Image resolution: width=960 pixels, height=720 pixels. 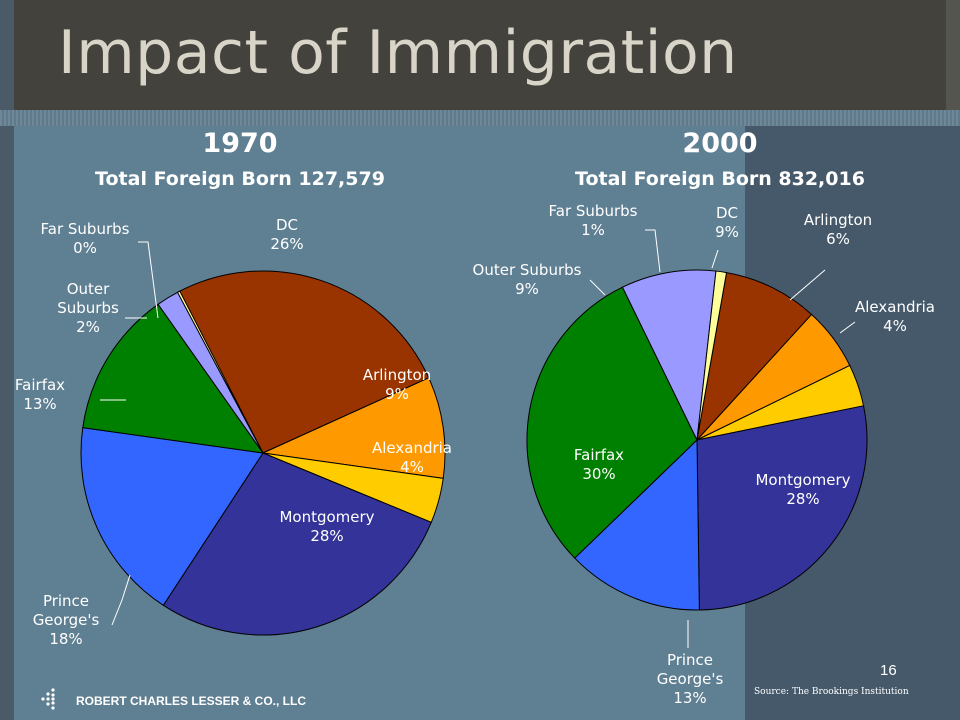 I want to click on source-note: Source: The Brookings Institution, so click(x=831, y=692).